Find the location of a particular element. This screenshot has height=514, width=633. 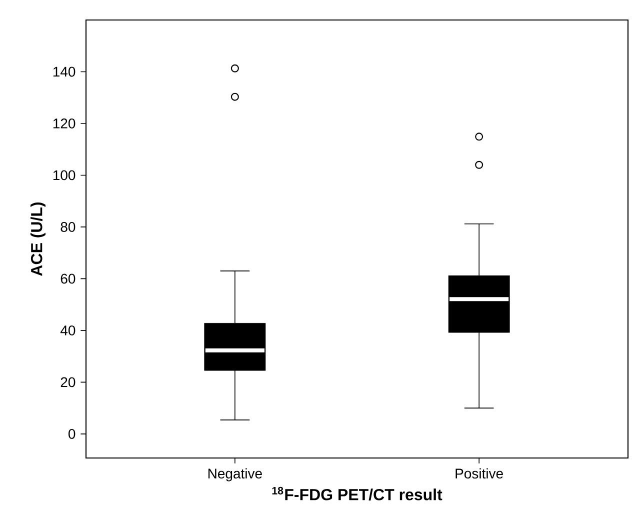

y-tick-label: 80 is located at coordinates (68, 227).